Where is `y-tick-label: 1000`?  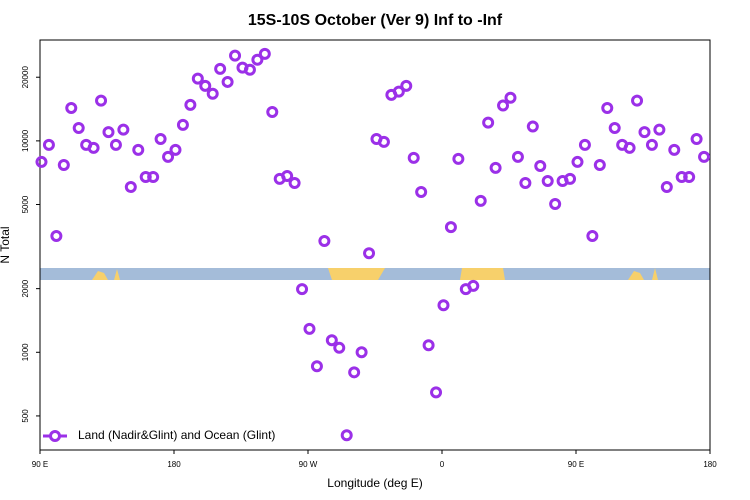
y-tick-label: 1000 is located at coordinates (25, 352).